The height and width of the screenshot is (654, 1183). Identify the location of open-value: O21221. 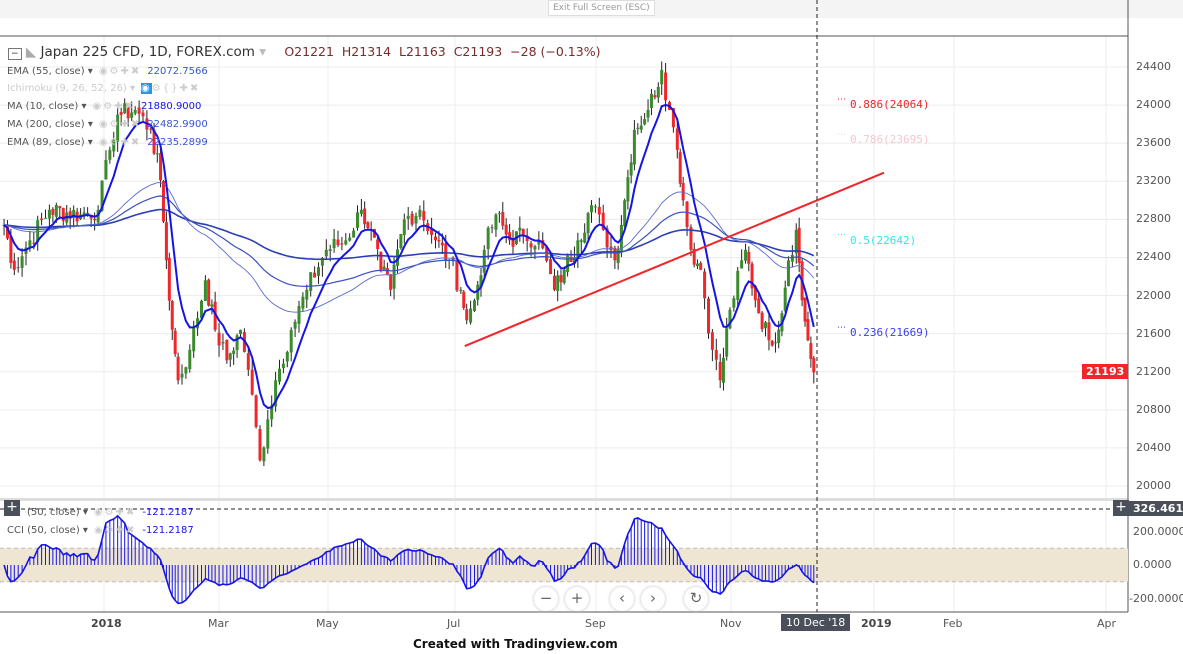
(309, 51).